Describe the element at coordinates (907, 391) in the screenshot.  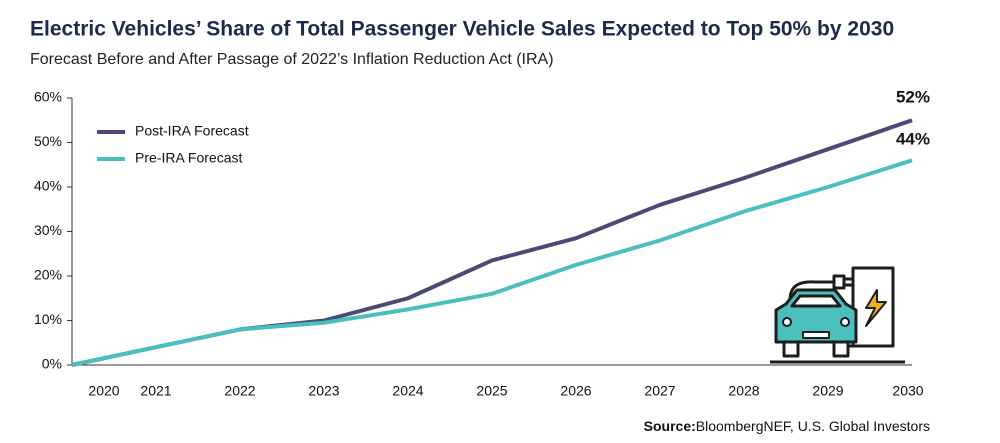
I see `x-tick-label: 2030` at that location.